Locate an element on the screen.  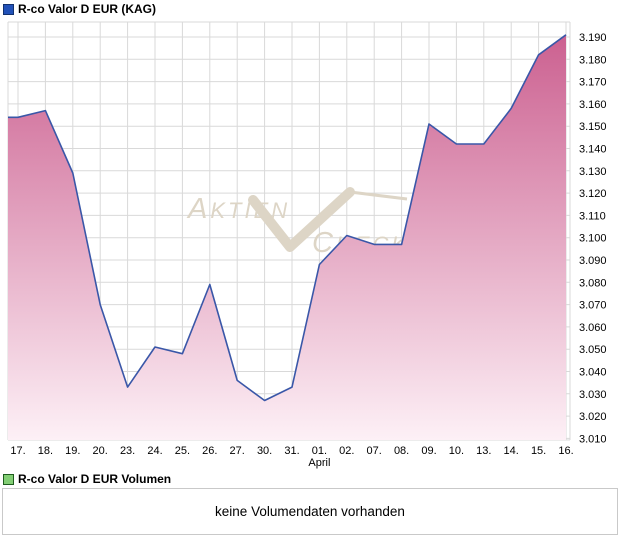
x-tick-label: 02. is located at coordinates (346, 451).